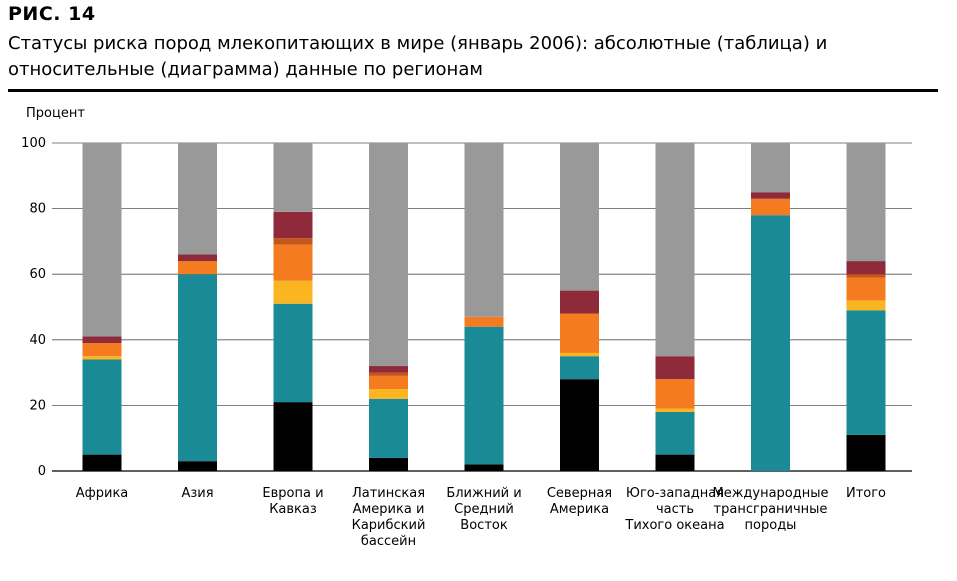 The image size is (957, 581). I want to click on x-tick-label-line: Ближний и, so click(484, 493).